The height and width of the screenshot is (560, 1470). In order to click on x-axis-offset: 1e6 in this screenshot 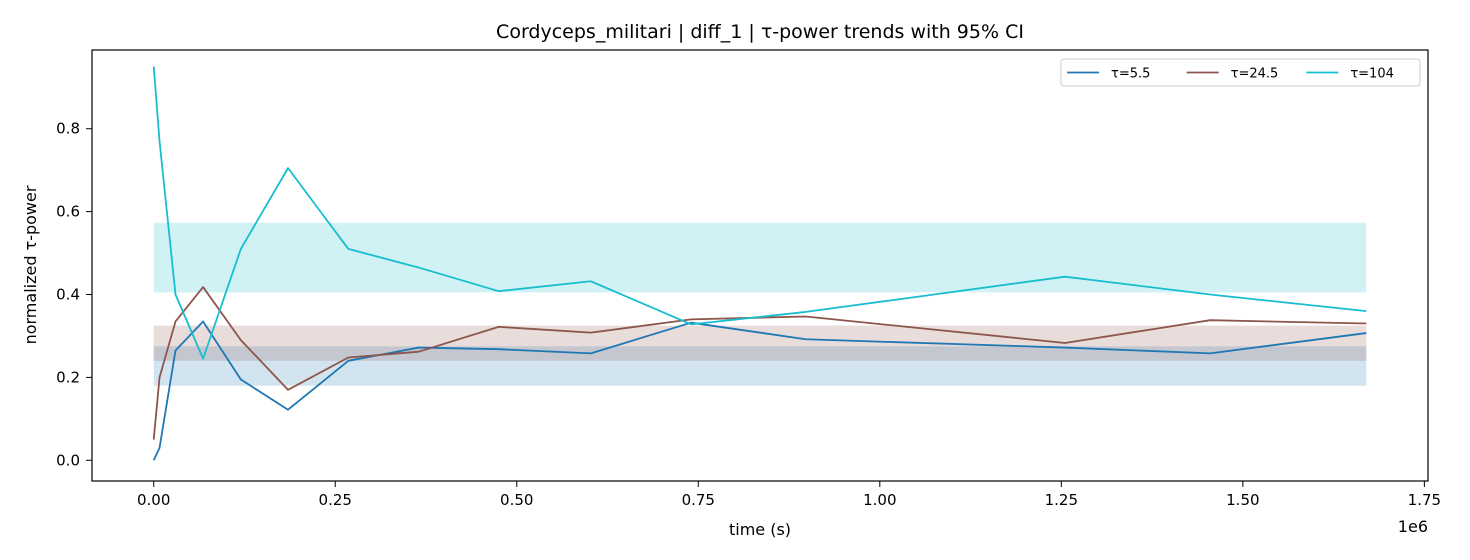, I will do `click(1413, 526)`.